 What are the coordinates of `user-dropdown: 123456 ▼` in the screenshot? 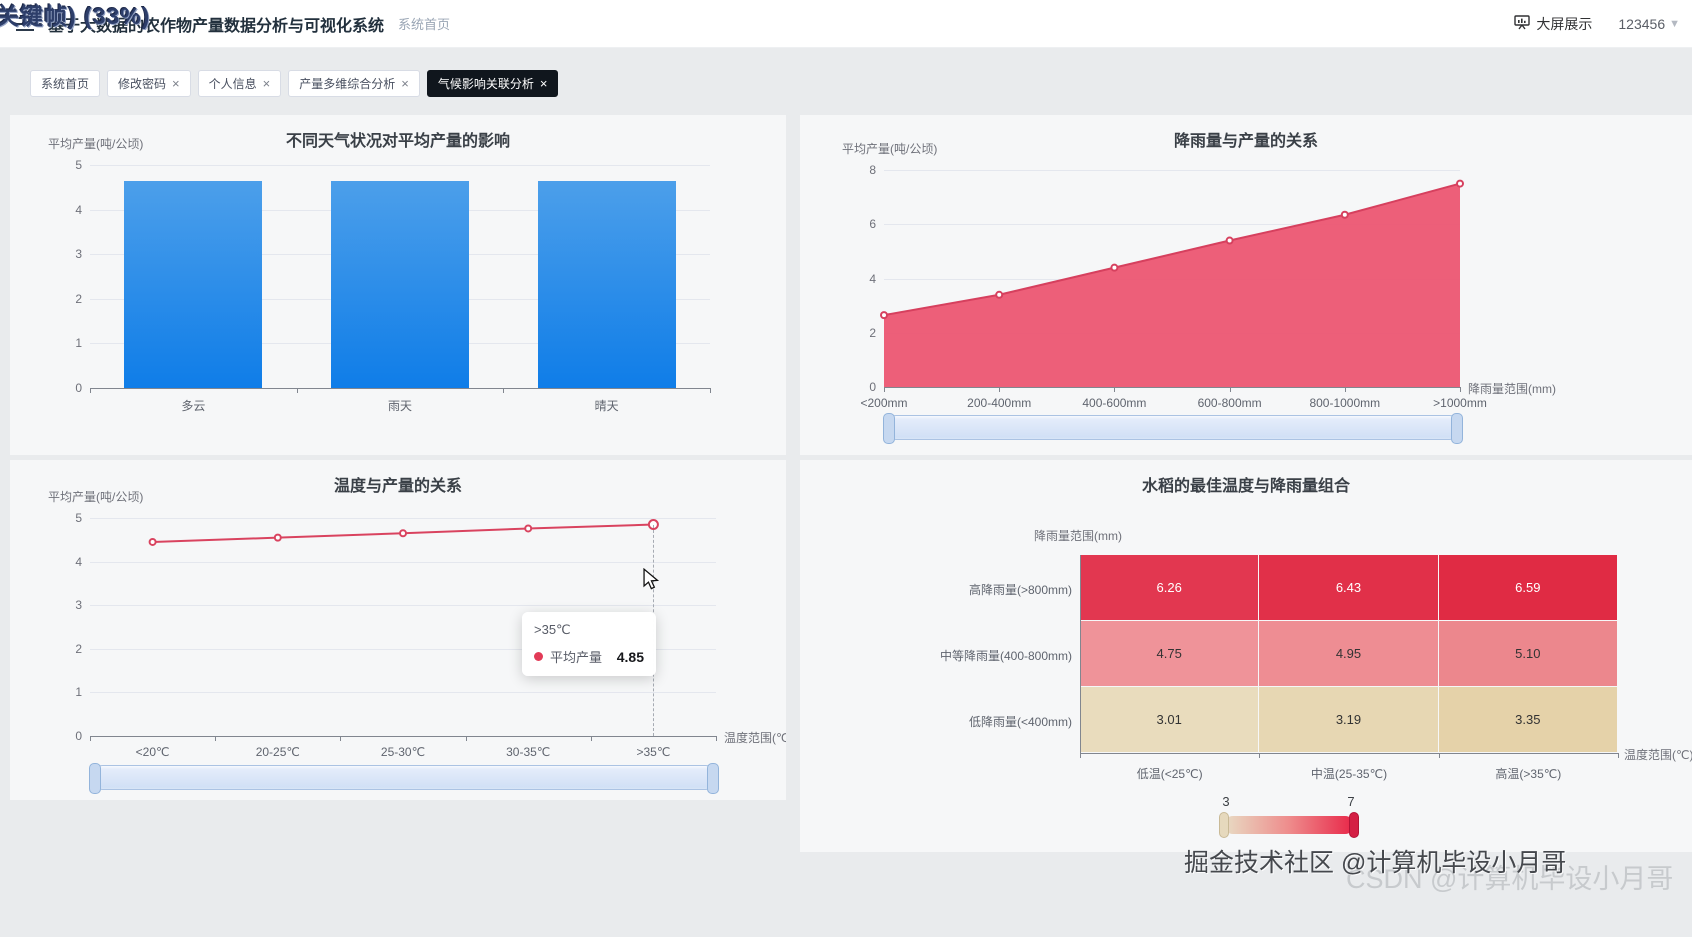 It's located at (1649, 24).